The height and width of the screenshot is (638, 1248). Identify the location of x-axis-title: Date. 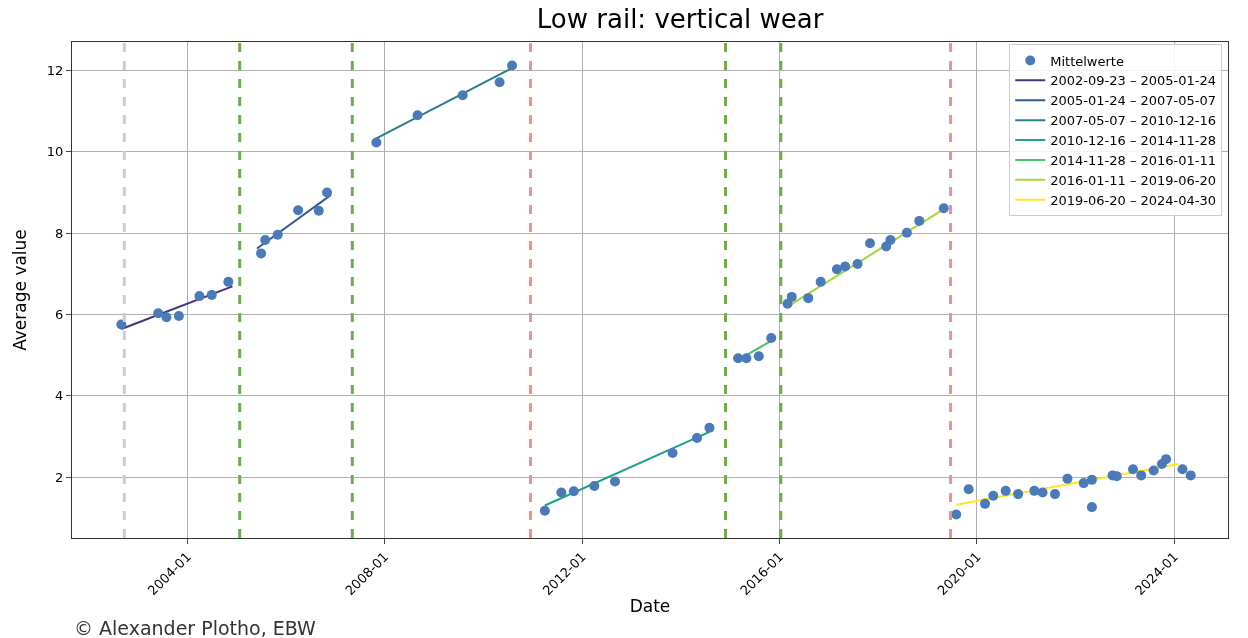
(650, 605).